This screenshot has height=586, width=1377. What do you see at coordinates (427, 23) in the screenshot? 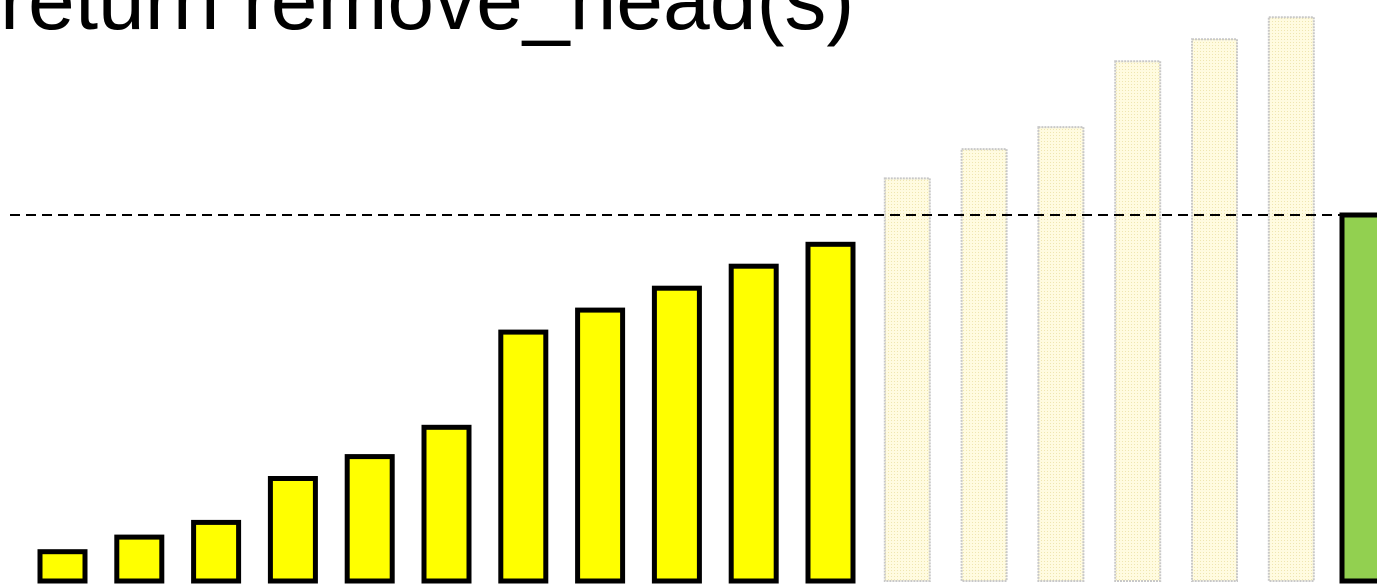
I see `caption-text: return remove_head(s)` at bounding box center [427, 23].